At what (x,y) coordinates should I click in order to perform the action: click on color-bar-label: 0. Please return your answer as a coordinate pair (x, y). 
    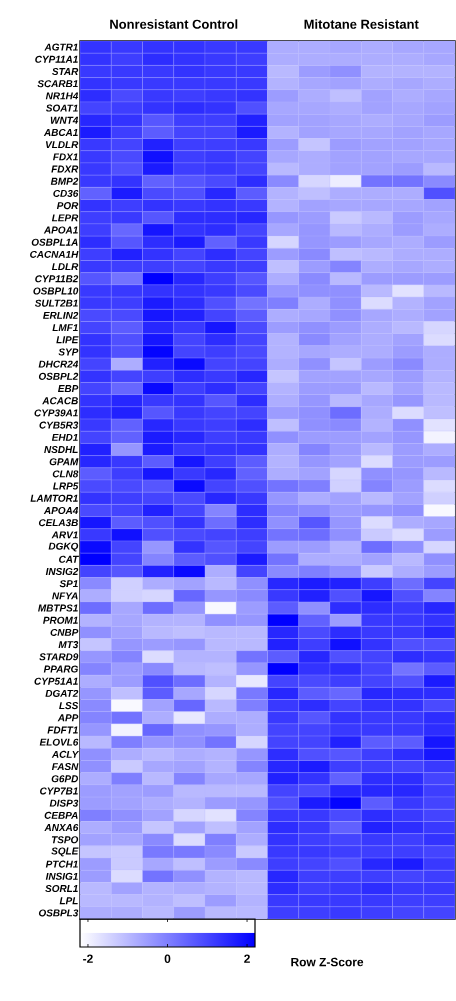
    Looking at the image, I should click on (167, 958).